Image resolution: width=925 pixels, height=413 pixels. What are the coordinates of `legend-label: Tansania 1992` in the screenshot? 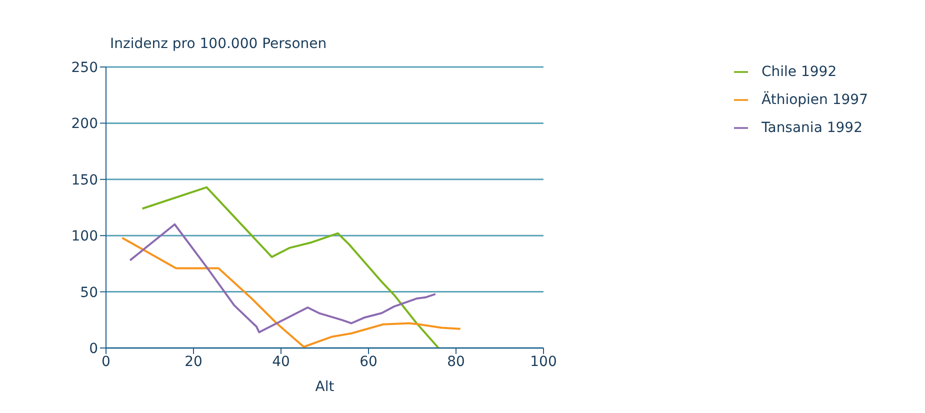 It's located at (812, 128).